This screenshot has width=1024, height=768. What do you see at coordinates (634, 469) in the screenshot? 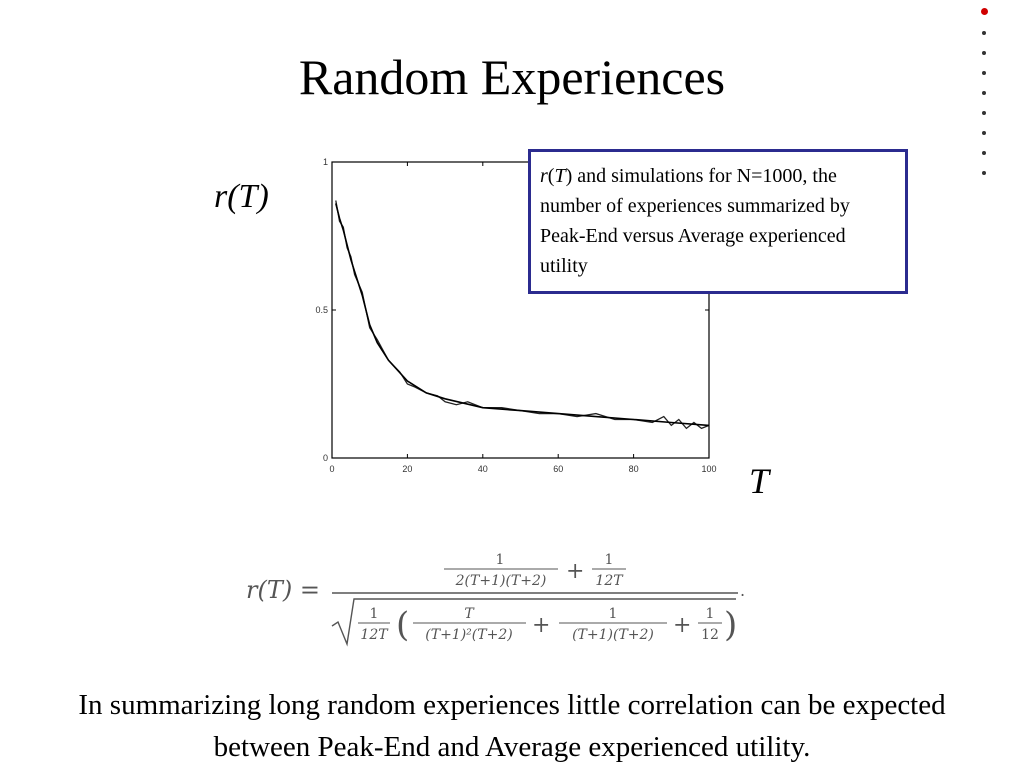
I see `x-tick-label: 80` at bounding box center [634, 469].